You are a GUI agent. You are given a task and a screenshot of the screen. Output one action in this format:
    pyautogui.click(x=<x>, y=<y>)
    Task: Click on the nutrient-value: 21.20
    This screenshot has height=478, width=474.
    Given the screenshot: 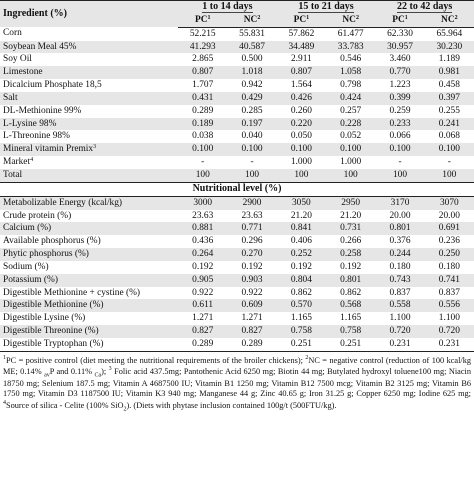 What is the action you would take?
    pyautogui.click(x=301, y=215)
    